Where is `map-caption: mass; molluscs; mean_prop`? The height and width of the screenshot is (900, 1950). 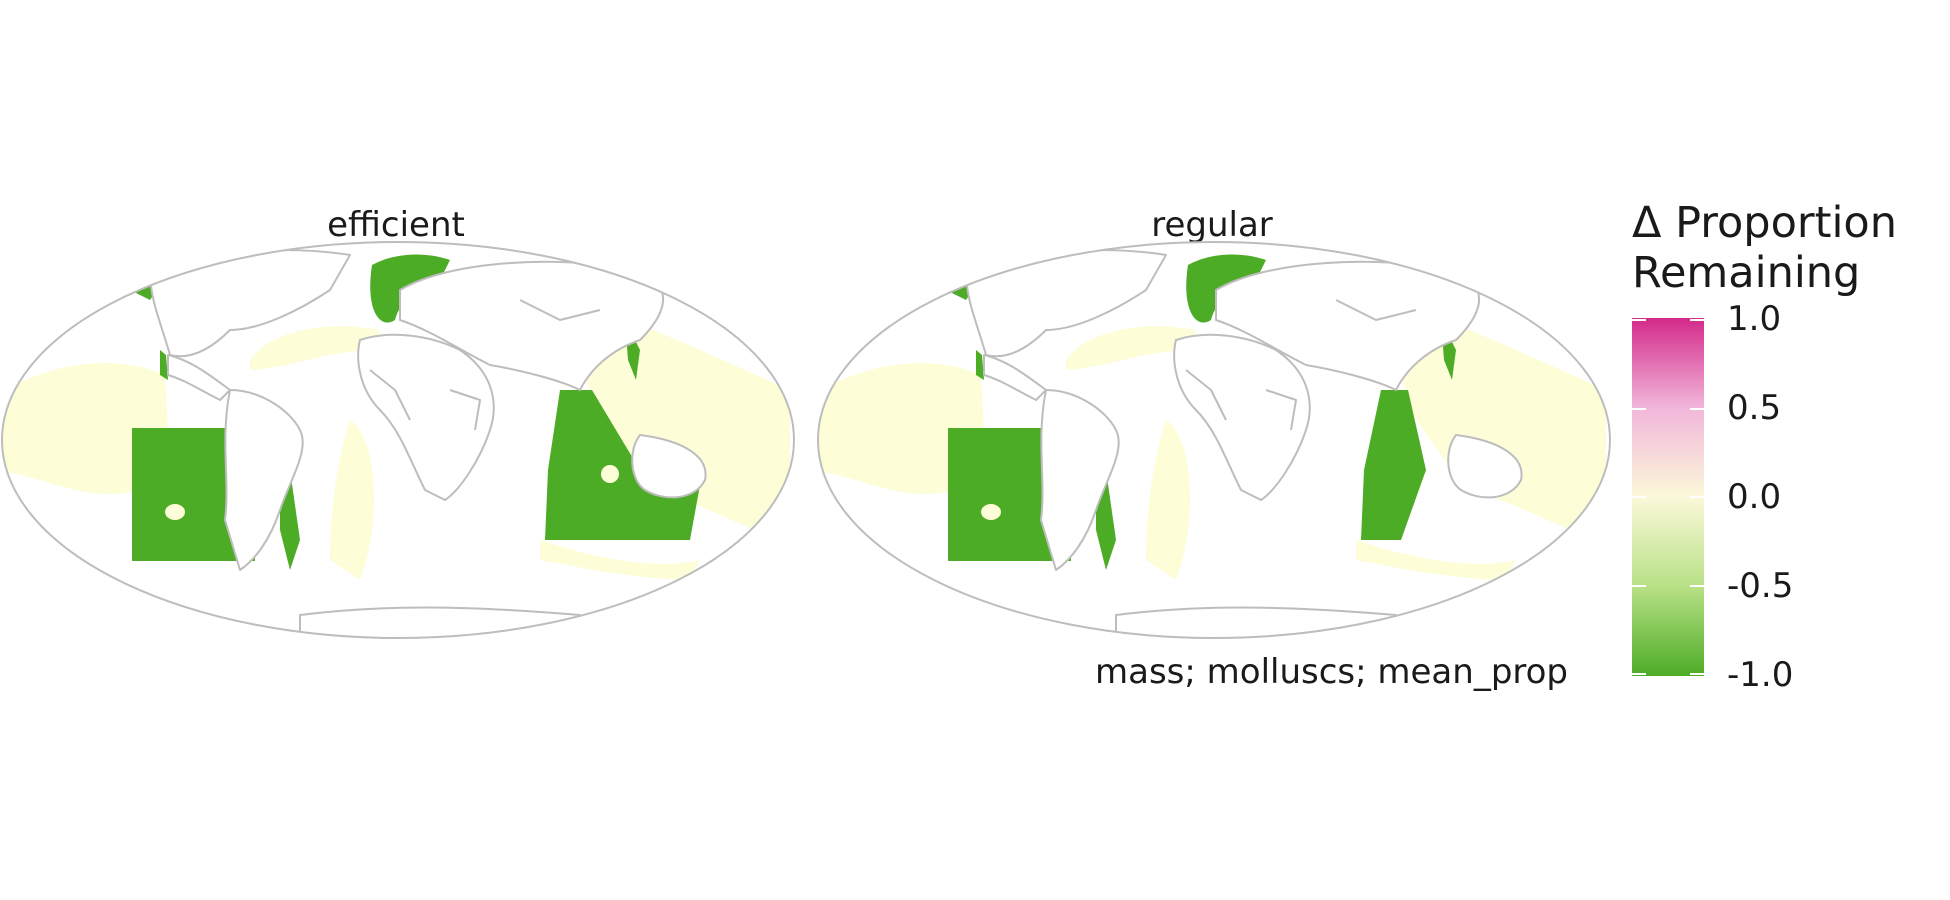 map-caption: mass; molluscs; mean_prop is located at coordinates (1332, 672).